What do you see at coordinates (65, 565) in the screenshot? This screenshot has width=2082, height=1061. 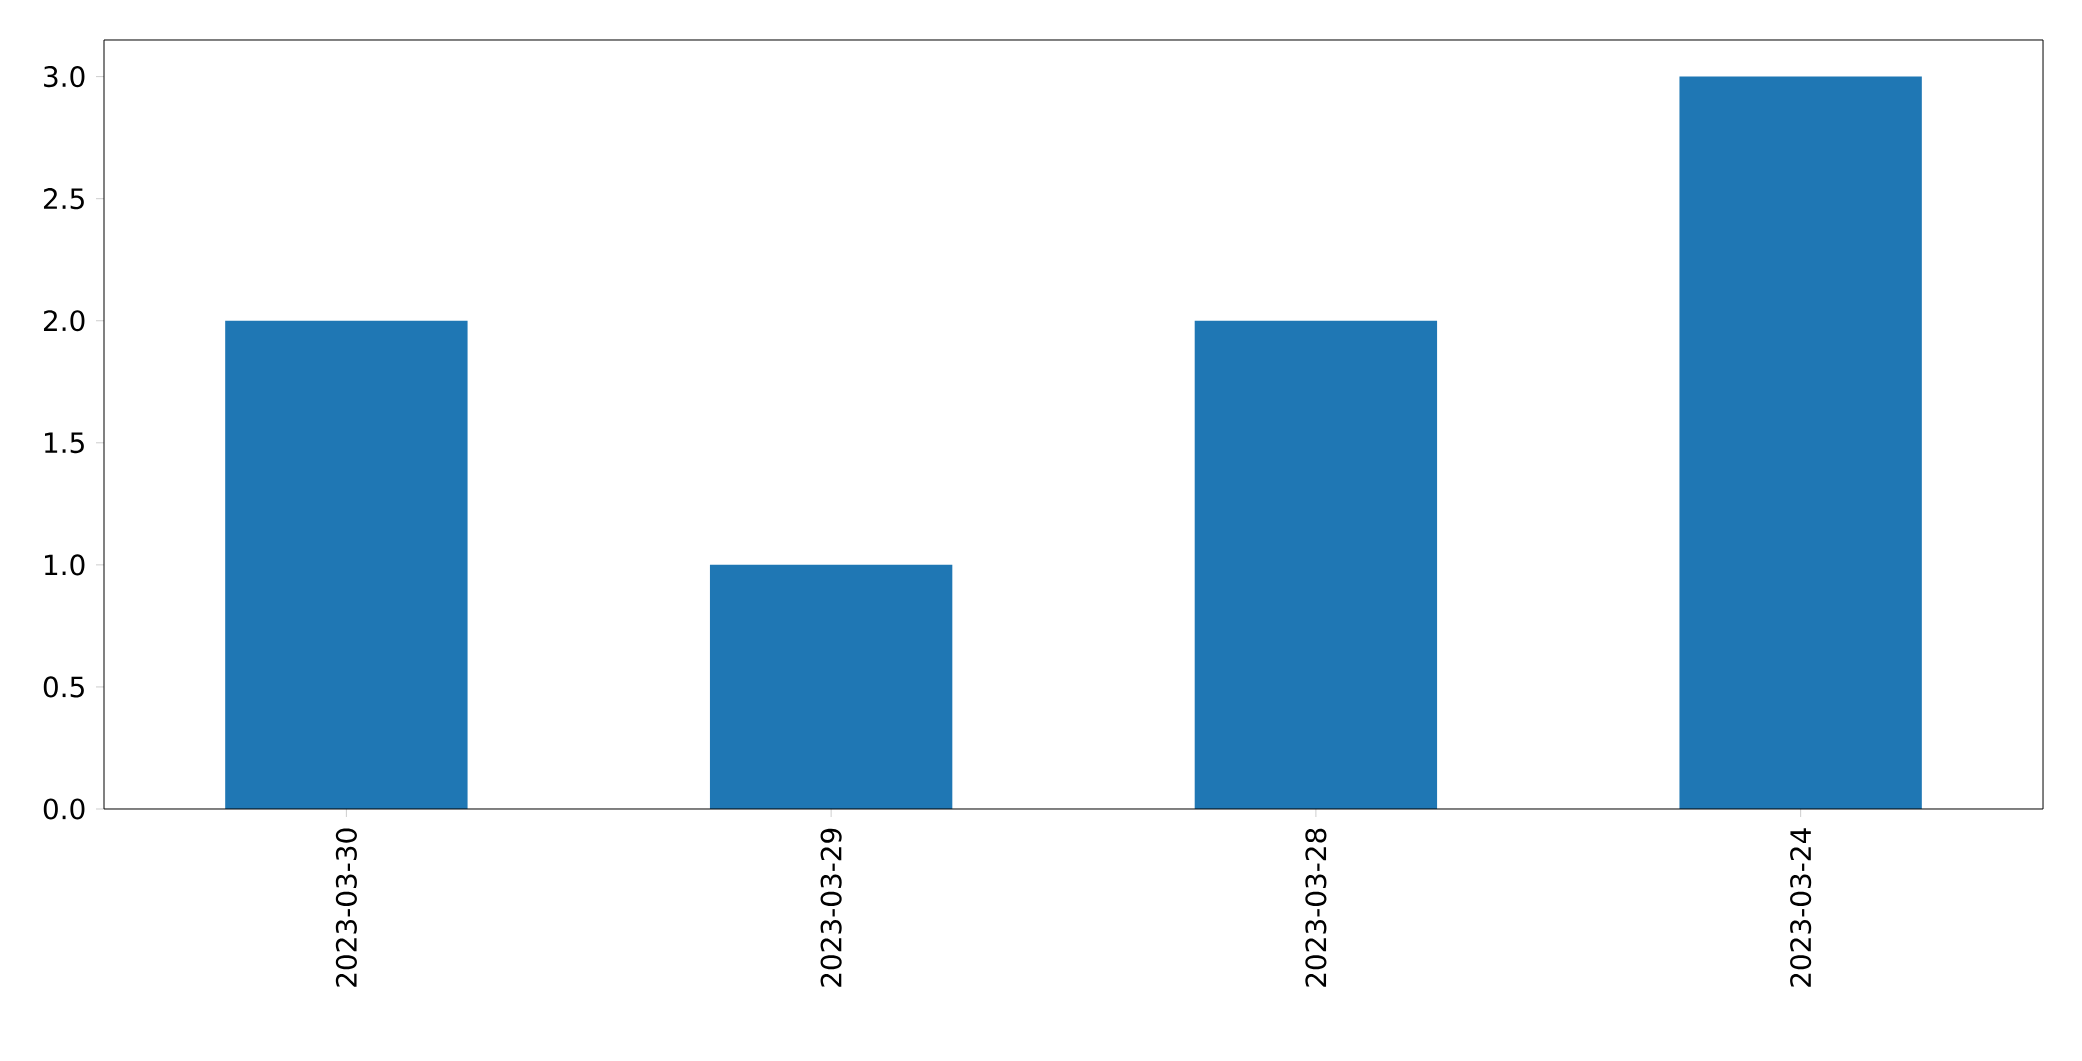 I see `y-tick-label: 1.0` at bounding box center [65, 565].